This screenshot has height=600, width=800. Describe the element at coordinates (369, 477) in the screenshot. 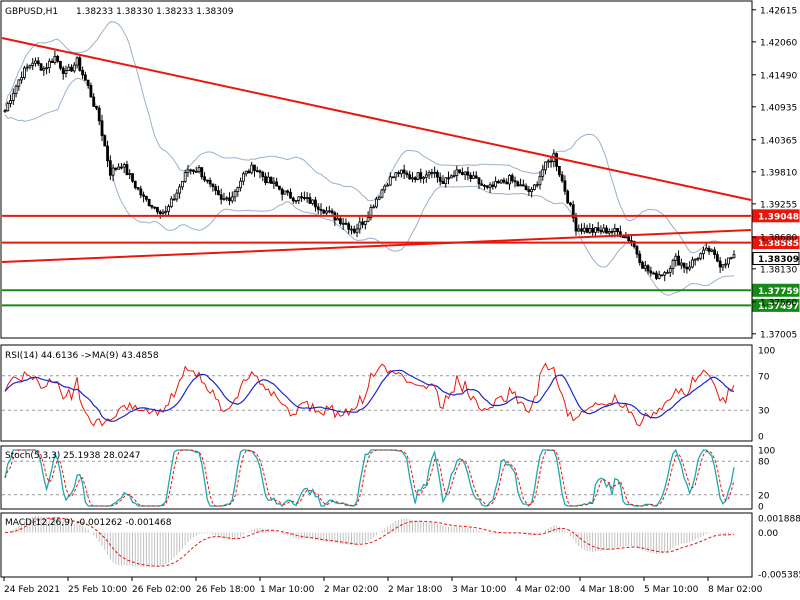

I see `stoch-main-line` at that location.